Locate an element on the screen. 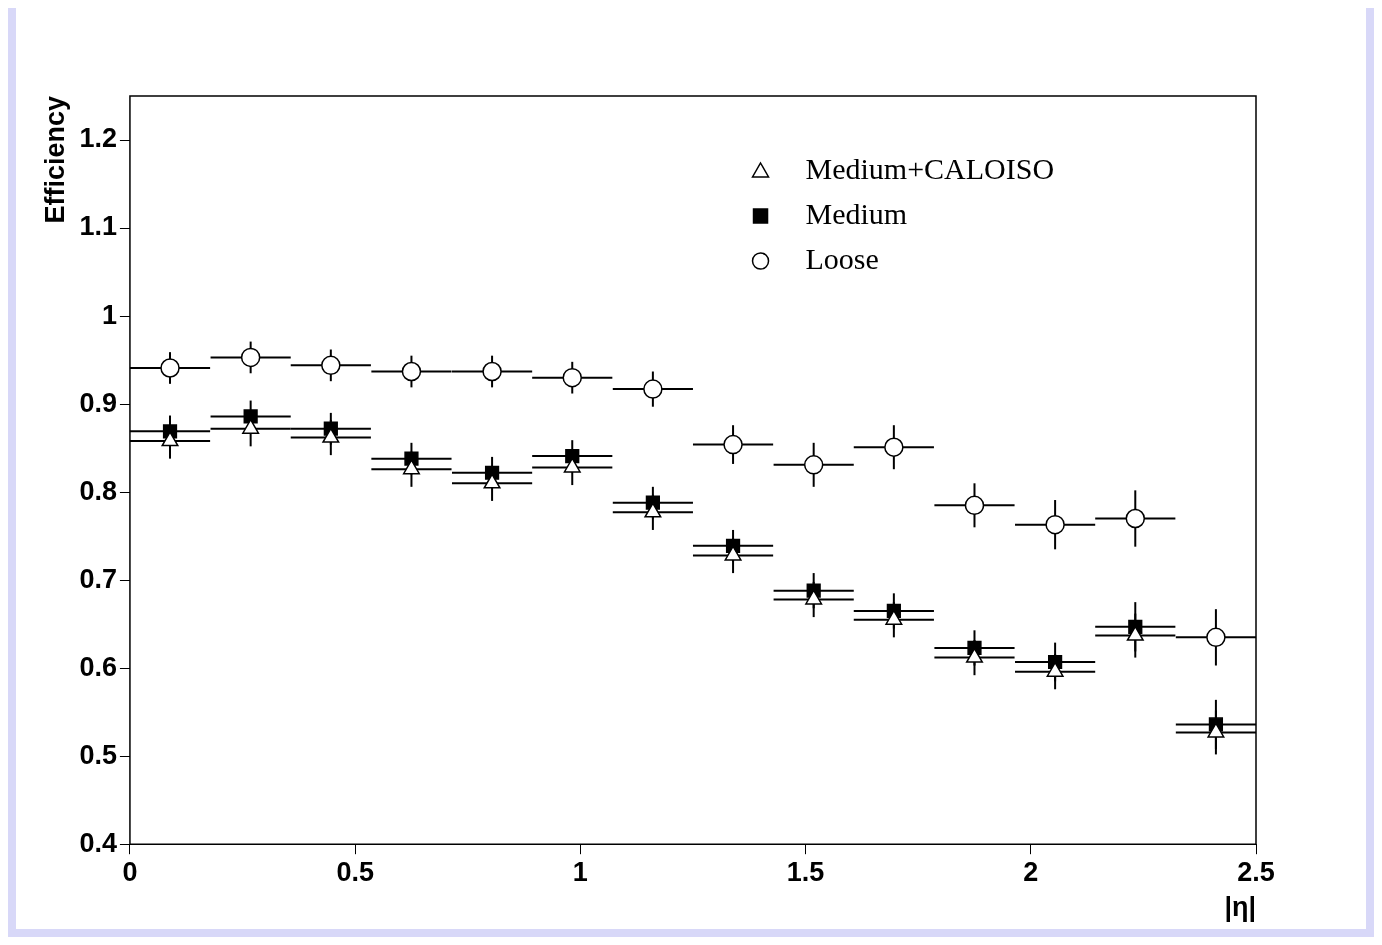  y-tick-label: 0.7 is located at coordinates (98, 578).